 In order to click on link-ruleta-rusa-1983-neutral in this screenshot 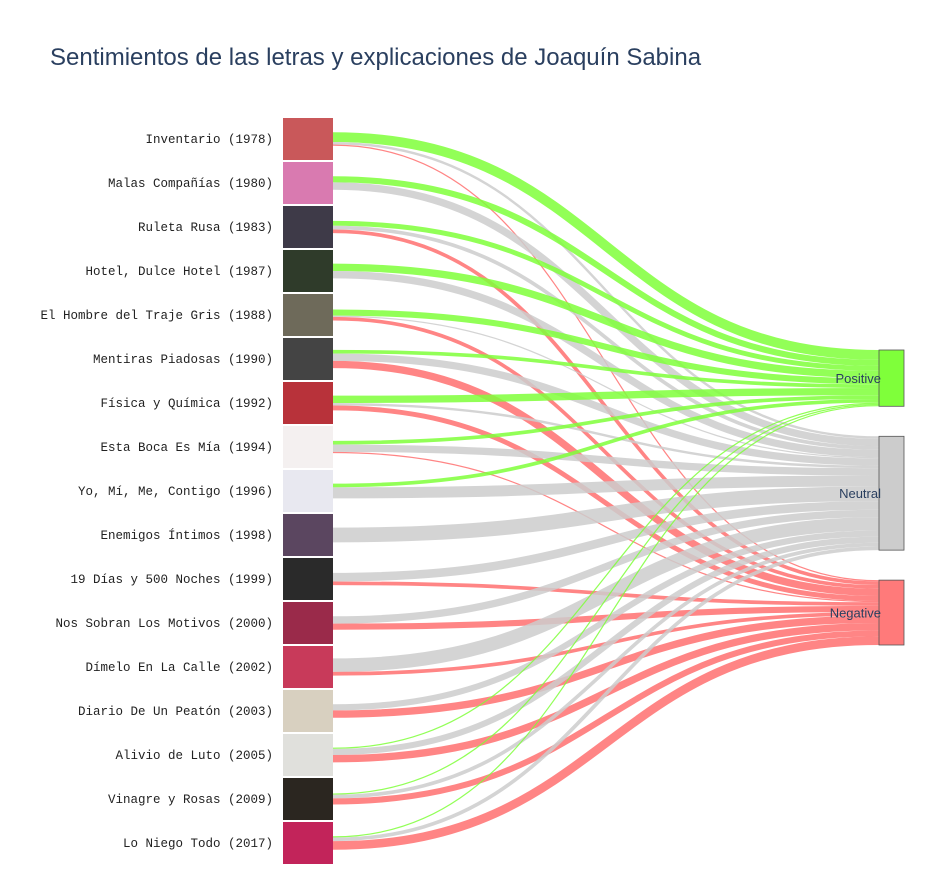, I will do `click(606, 337)`.